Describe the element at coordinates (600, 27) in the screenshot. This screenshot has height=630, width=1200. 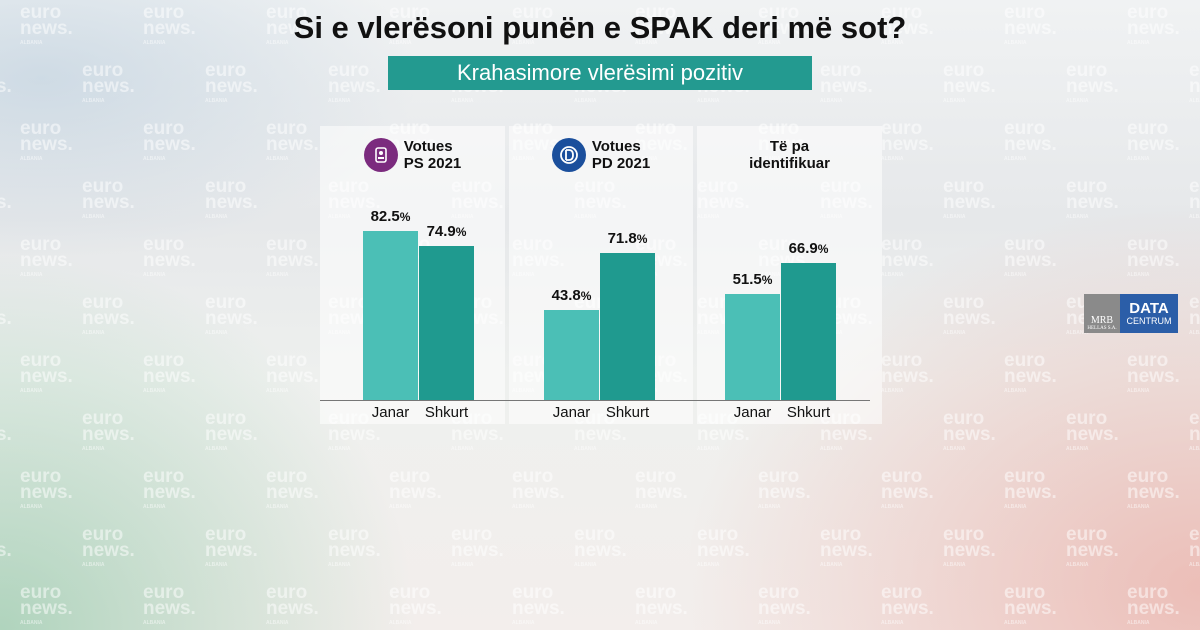
I see `chart-title: Si e vlerësoni punën e SPAK deri më sot?` at that location.